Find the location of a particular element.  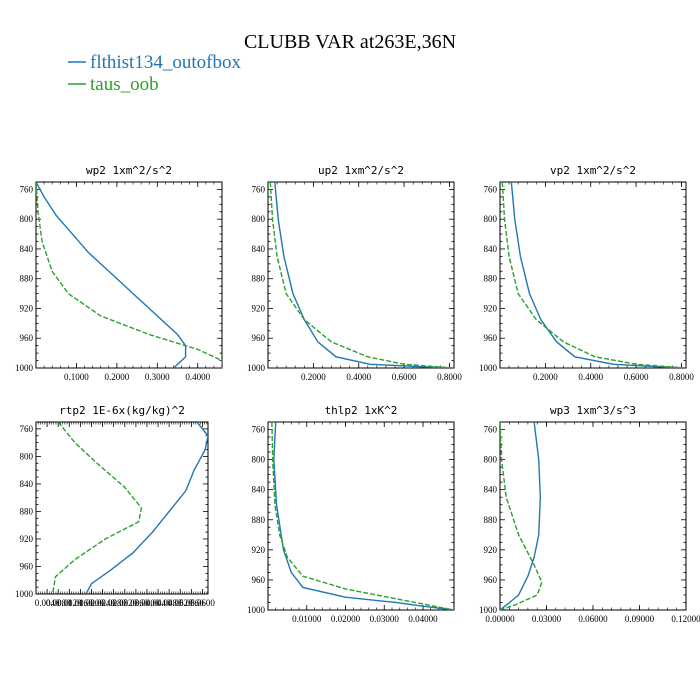

x-tick-label: 0.0360 is located at coordinates (135, 603).